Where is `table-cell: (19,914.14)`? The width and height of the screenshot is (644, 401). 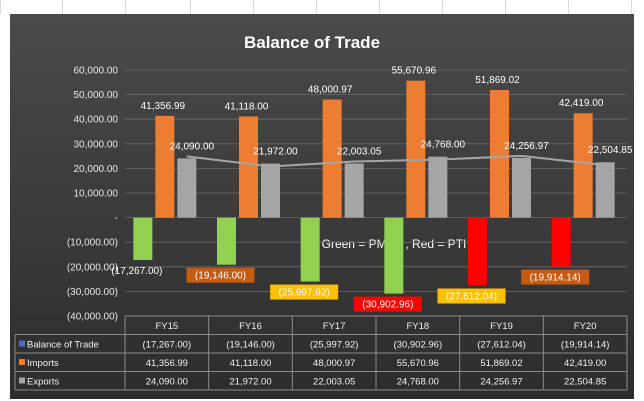
table-cell: (19,914.14) is located at coordinates (585, 345).